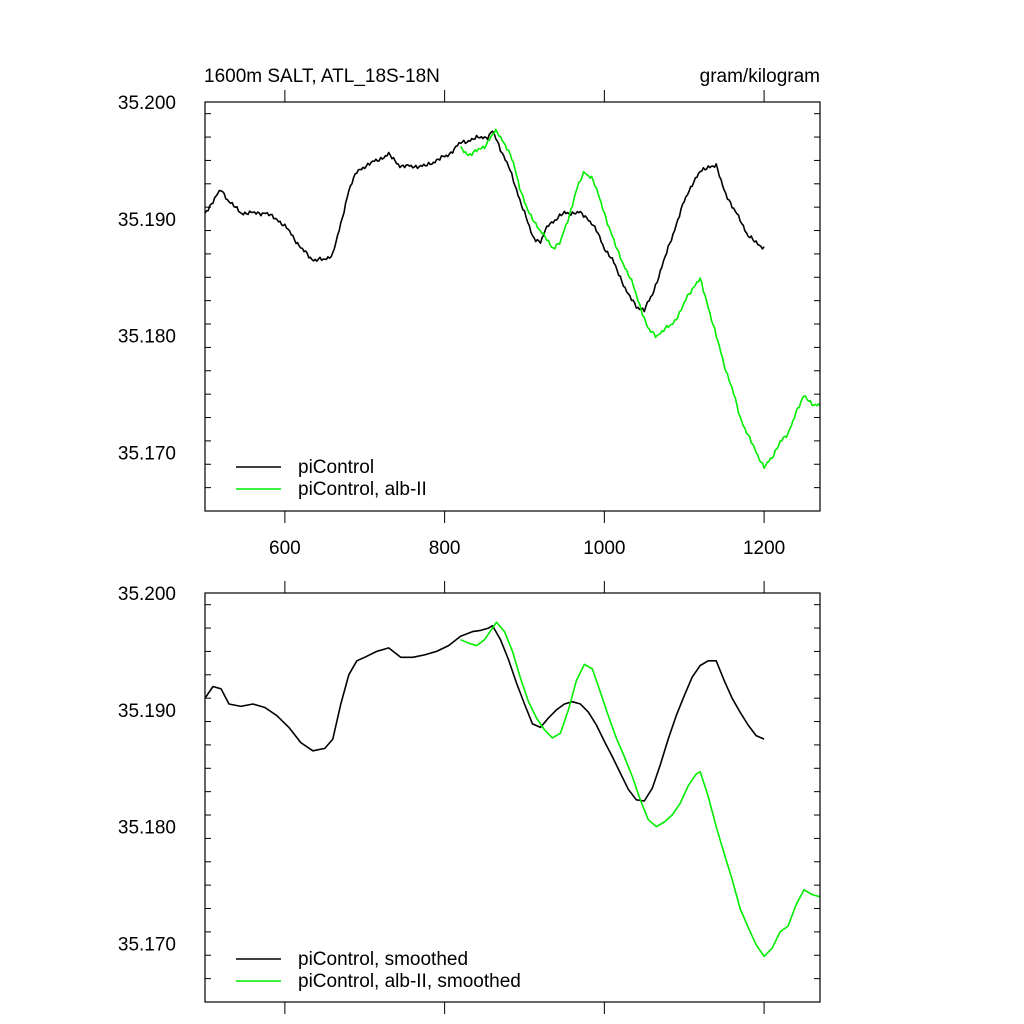  I want to click on series-alb-ii-smoothed-line, so click(640, 789).